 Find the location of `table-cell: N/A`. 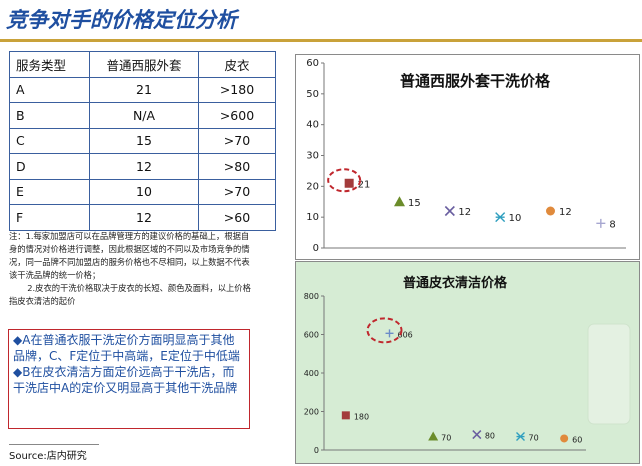

table-cell: N/A is located at coordinates (144, 115).